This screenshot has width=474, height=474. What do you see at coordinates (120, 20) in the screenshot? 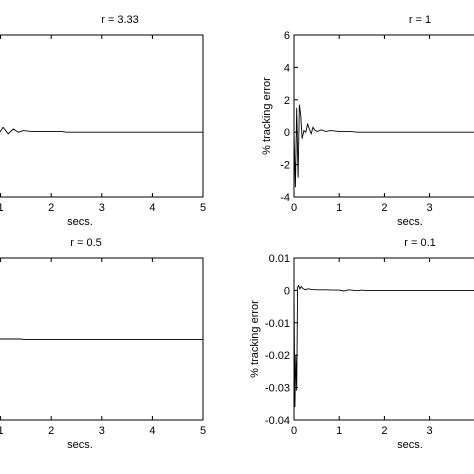
I see `subplot-title: r = 3.33` at bounding box center [120, 20].